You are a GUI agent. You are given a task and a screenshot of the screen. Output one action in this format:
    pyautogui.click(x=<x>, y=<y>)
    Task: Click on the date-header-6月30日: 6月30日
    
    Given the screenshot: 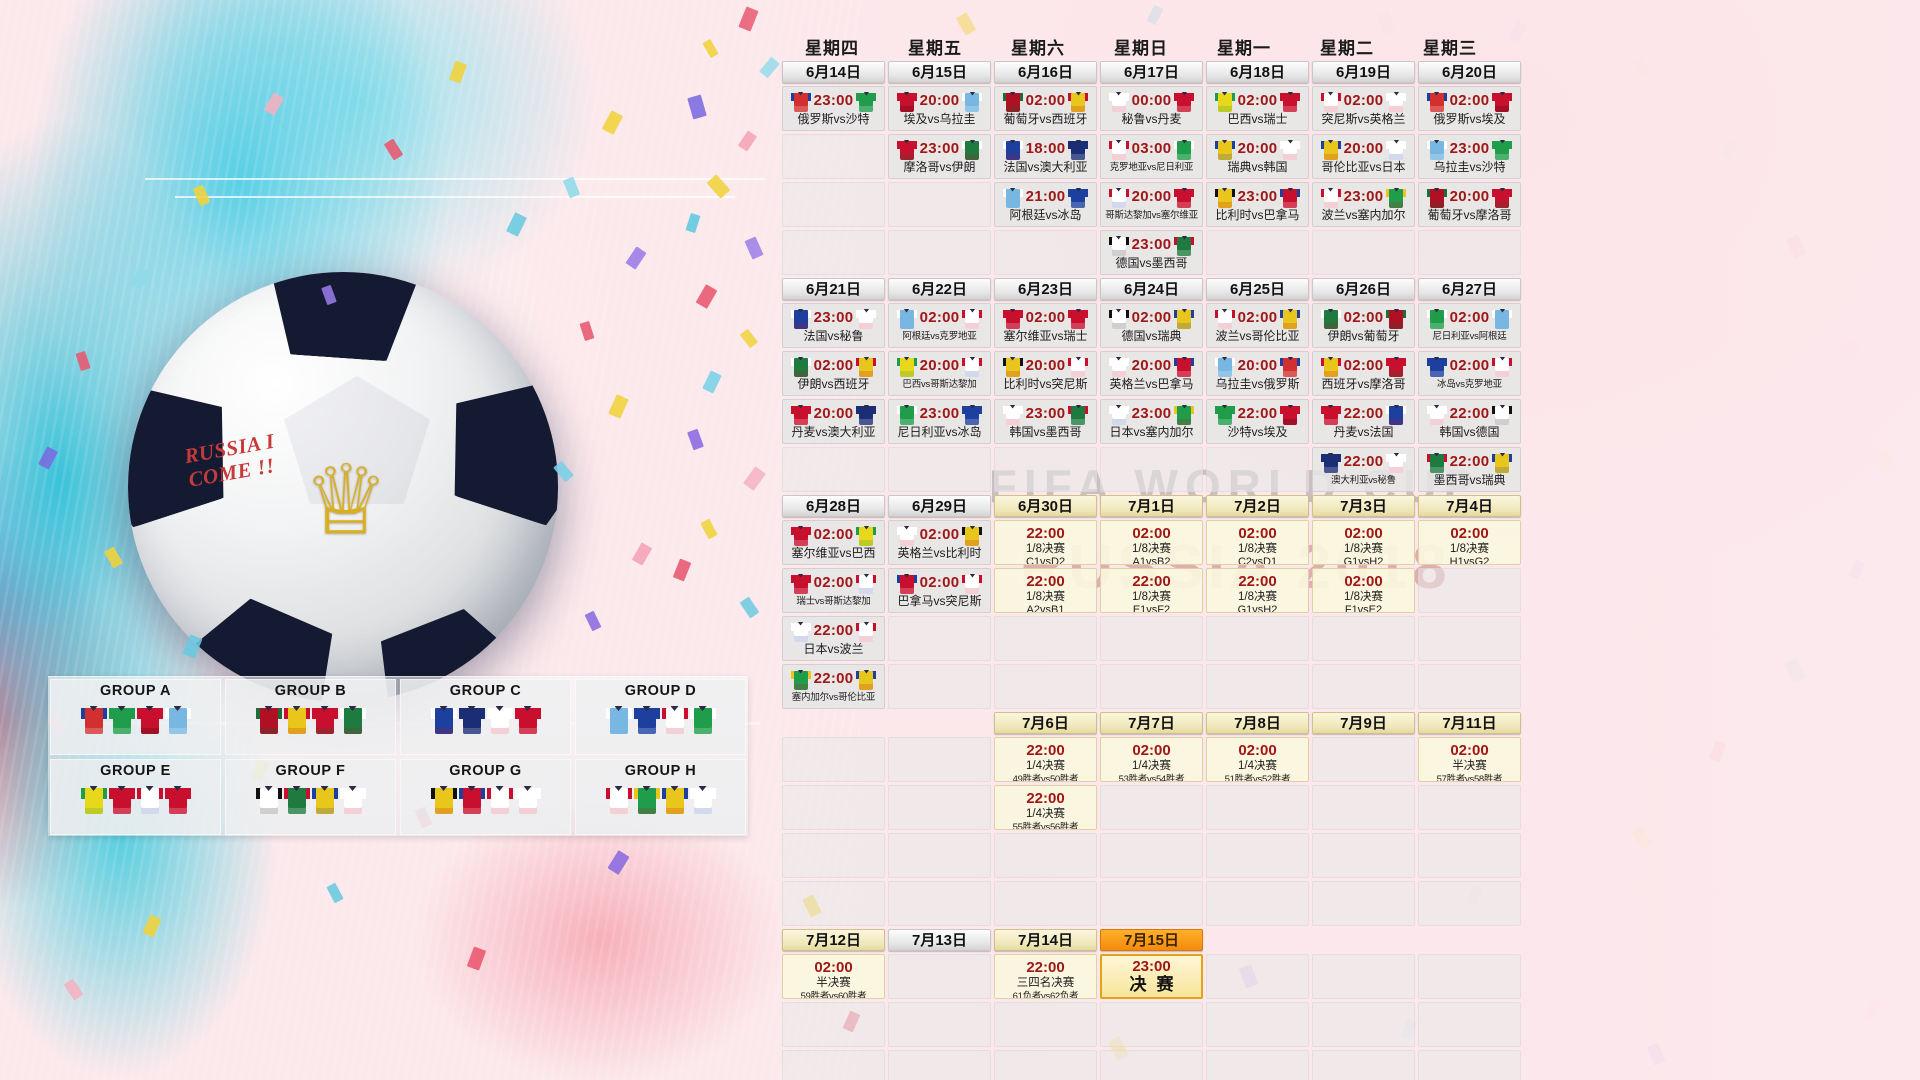 What is the action you would take?
    pyautogui.click(x=1045, y=506)
    